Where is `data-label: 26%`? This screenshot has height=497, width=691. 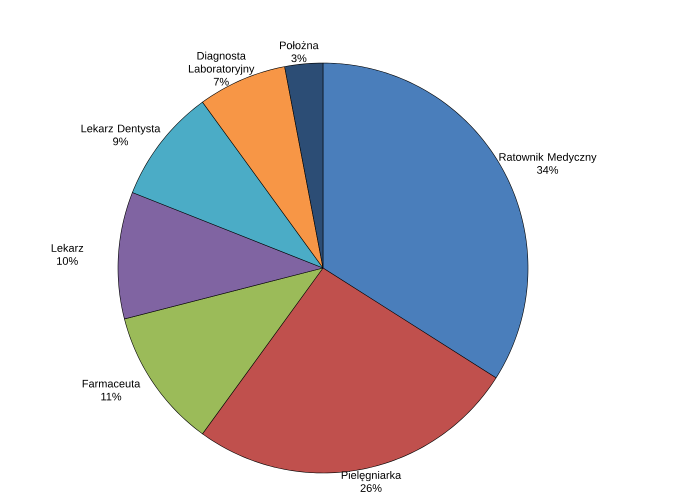
data-label: 26% is located at coordinates (371, 488).